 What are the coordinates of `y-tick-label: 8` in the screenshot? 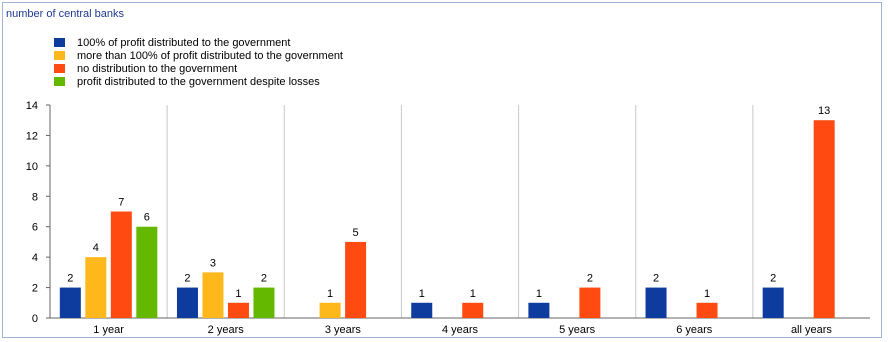 It's located at (35, 197).